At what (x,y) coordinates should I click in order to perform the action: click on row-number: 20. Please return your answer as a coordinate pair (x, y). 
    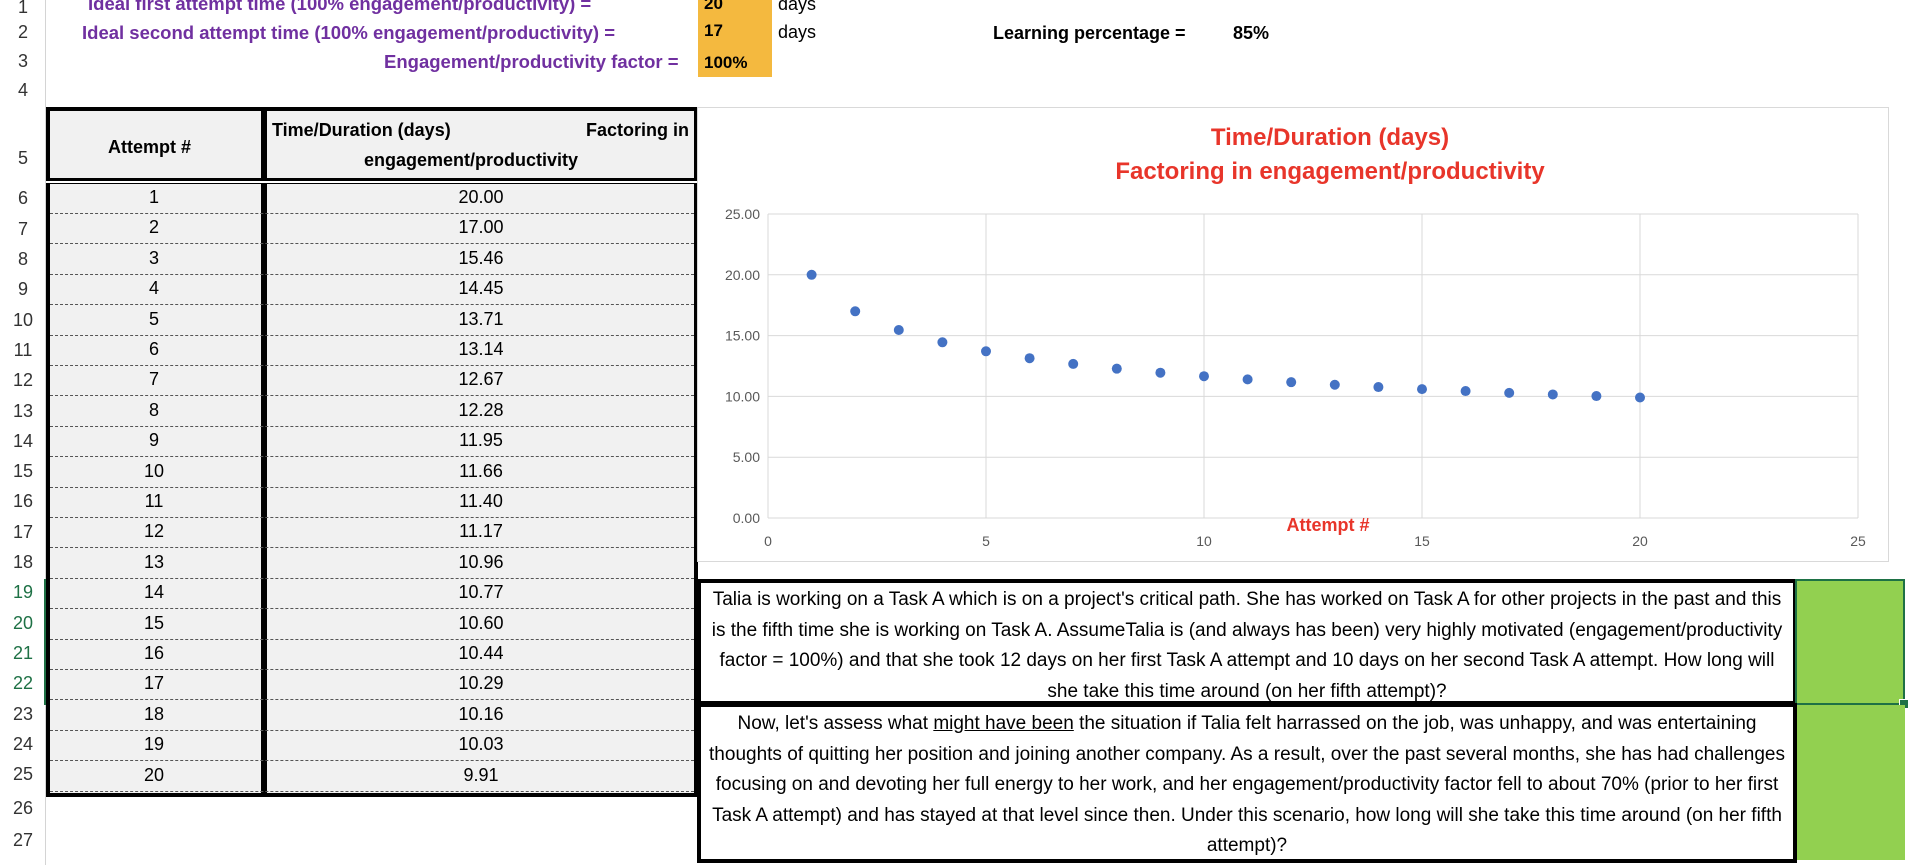
    Looking at the image, I should click on (23, 623).